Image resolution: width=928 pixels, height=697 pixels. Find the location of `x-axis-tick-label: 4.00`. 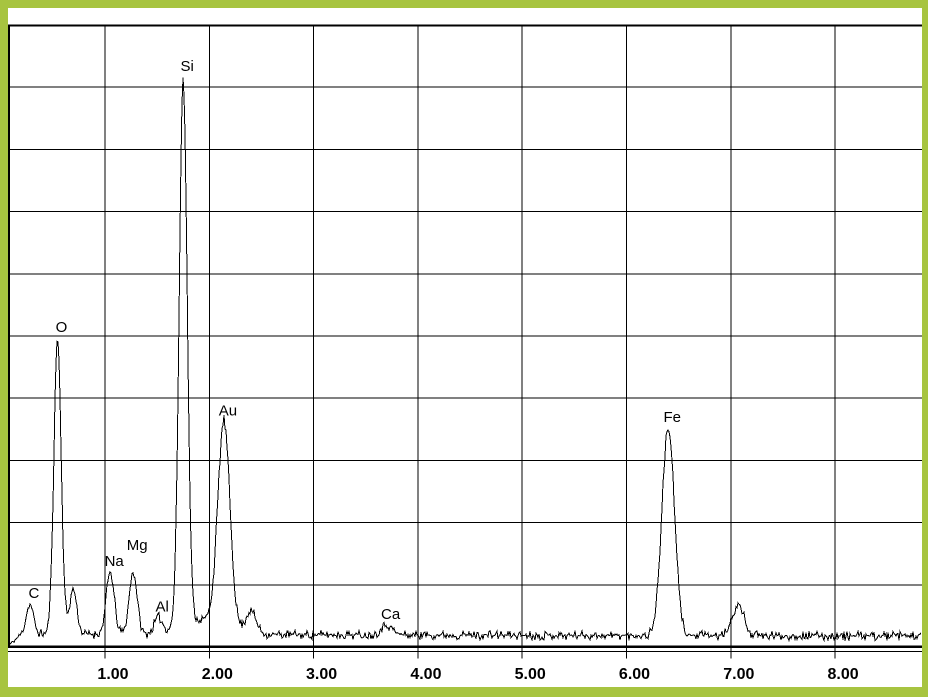

x-axis-tick-label: 4.00 is located at coordinates (425, 674).